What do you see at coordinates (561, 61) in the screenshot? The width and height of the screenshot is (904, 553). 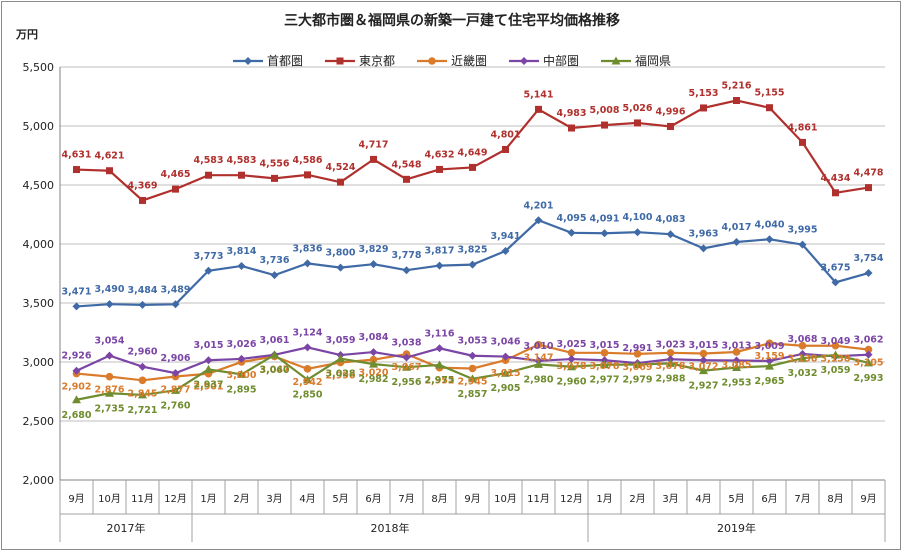 I see `legend-label: 中部圏` at bounding box center [561, 61].